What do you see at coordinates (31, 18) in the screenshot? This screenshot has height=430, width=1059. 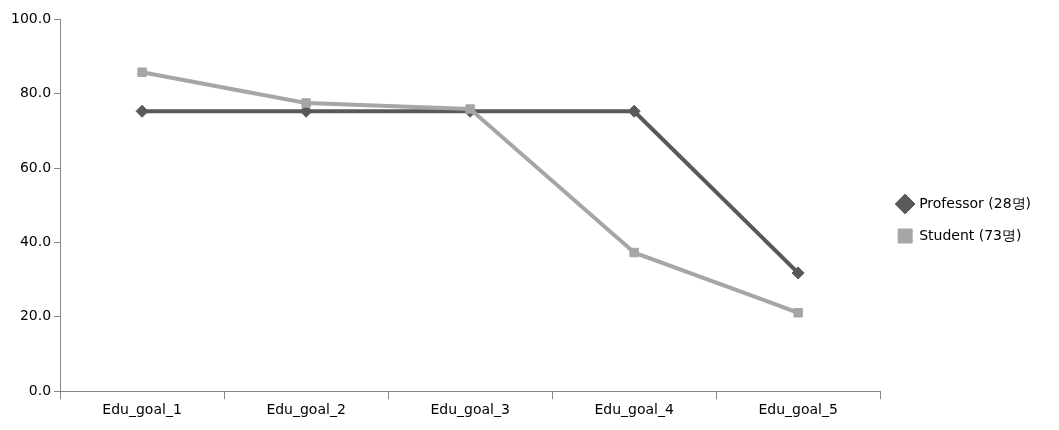 I see `y-tick-label: 100.0` at bounding box center [31, 18].